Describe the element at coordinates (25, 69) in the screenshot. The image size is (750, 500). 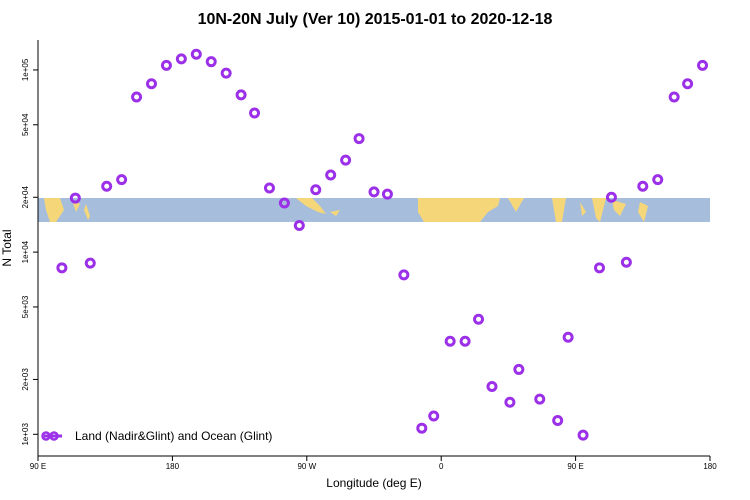
I see `y-tick-label: 1e+05` at that location.